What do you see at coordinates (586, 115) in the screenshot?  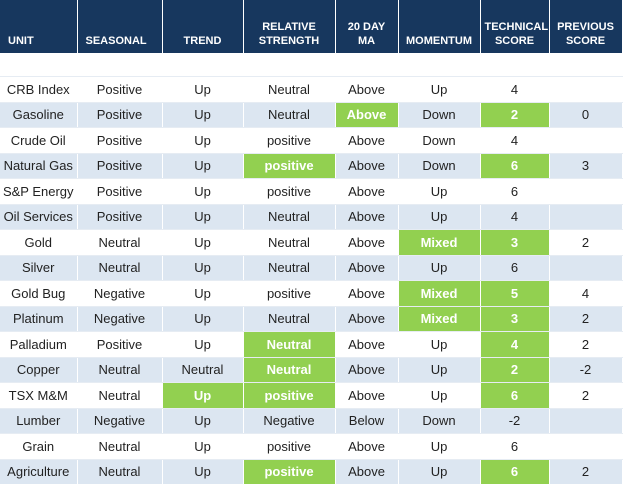 I see `table-cell: 0` at bounding box center [586, 115].